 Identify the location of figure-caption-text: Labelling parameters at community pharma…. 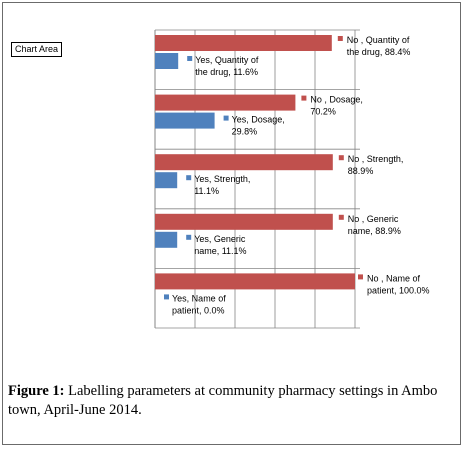
(223, 400).